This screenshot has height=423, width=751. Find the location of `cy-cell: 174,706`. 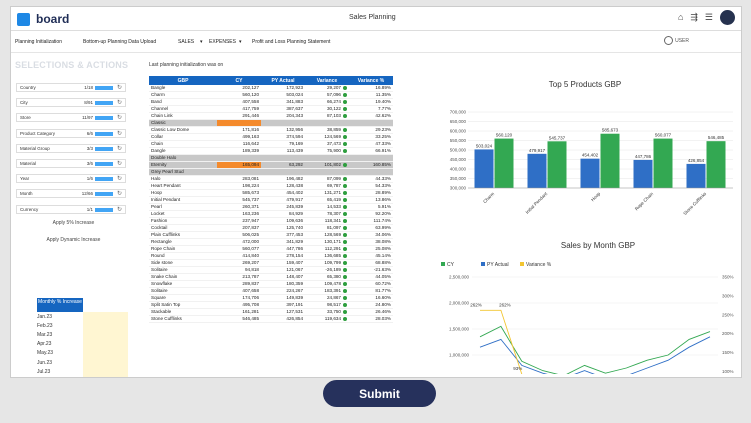

cy-cell: 174,706 is located at coordinates (239, 298).